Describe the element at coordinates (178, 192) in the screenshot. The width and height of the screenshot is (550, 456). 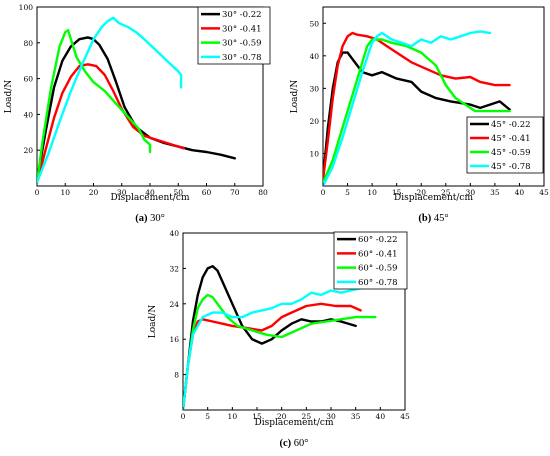
I see `x-tick-label: 50` at that location.